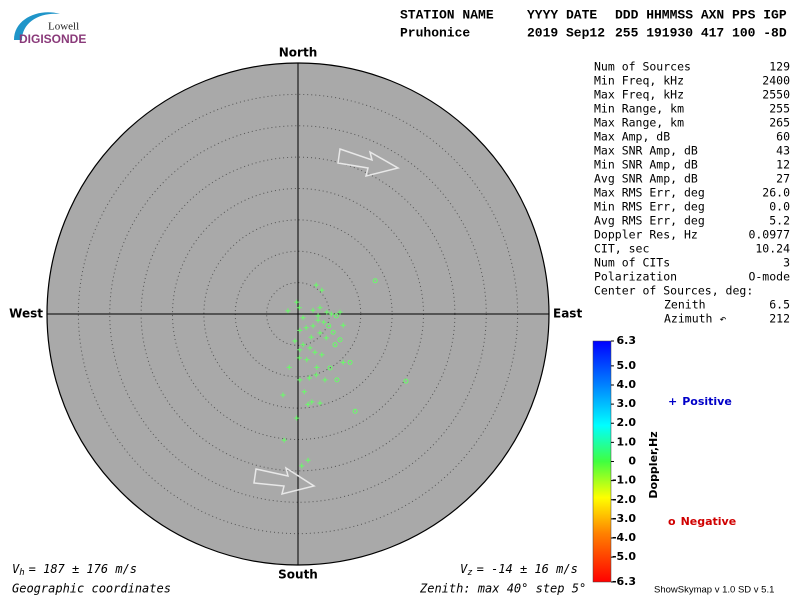 This screenshot has width=800, height=600. What do you see at coordinates (772, 249) in the screenshot?
I see `stat-value: 10.24` at bounding box center [772, 249].